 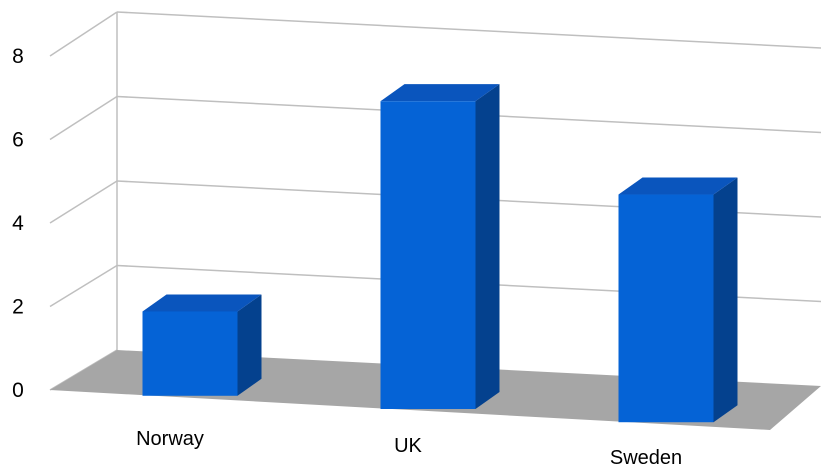 I want to click on bar-uk, so click(x=440, y=247).